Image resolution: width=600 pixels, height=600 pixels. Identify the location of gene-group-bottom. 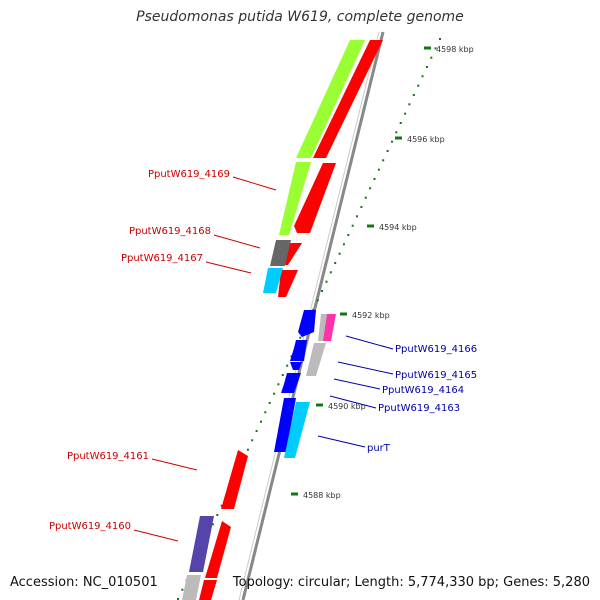
(215, 525).